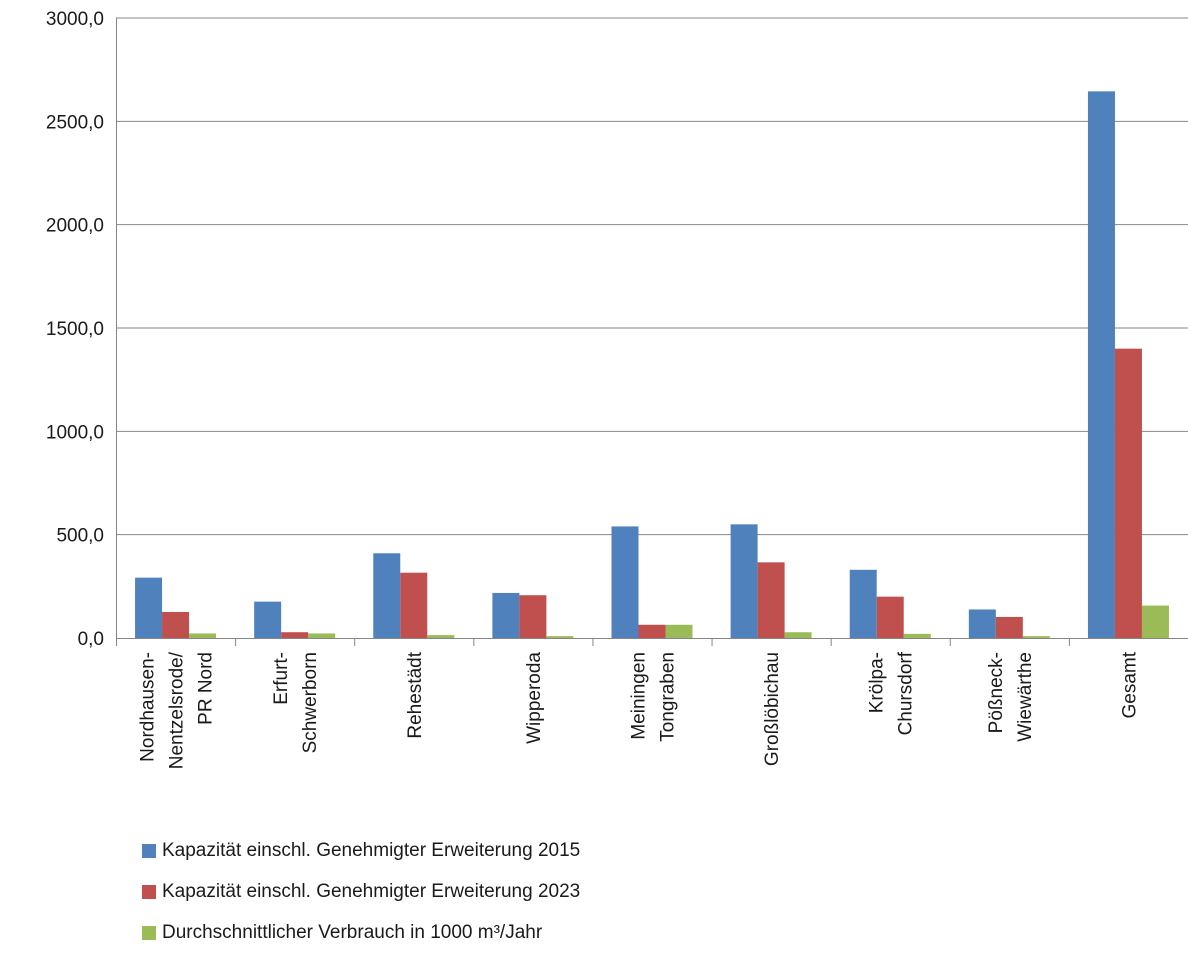  What do you see at coordinates (593, 642) in the screenshot?
I see `x-axis-ticks` at bounding box center [593, 642].